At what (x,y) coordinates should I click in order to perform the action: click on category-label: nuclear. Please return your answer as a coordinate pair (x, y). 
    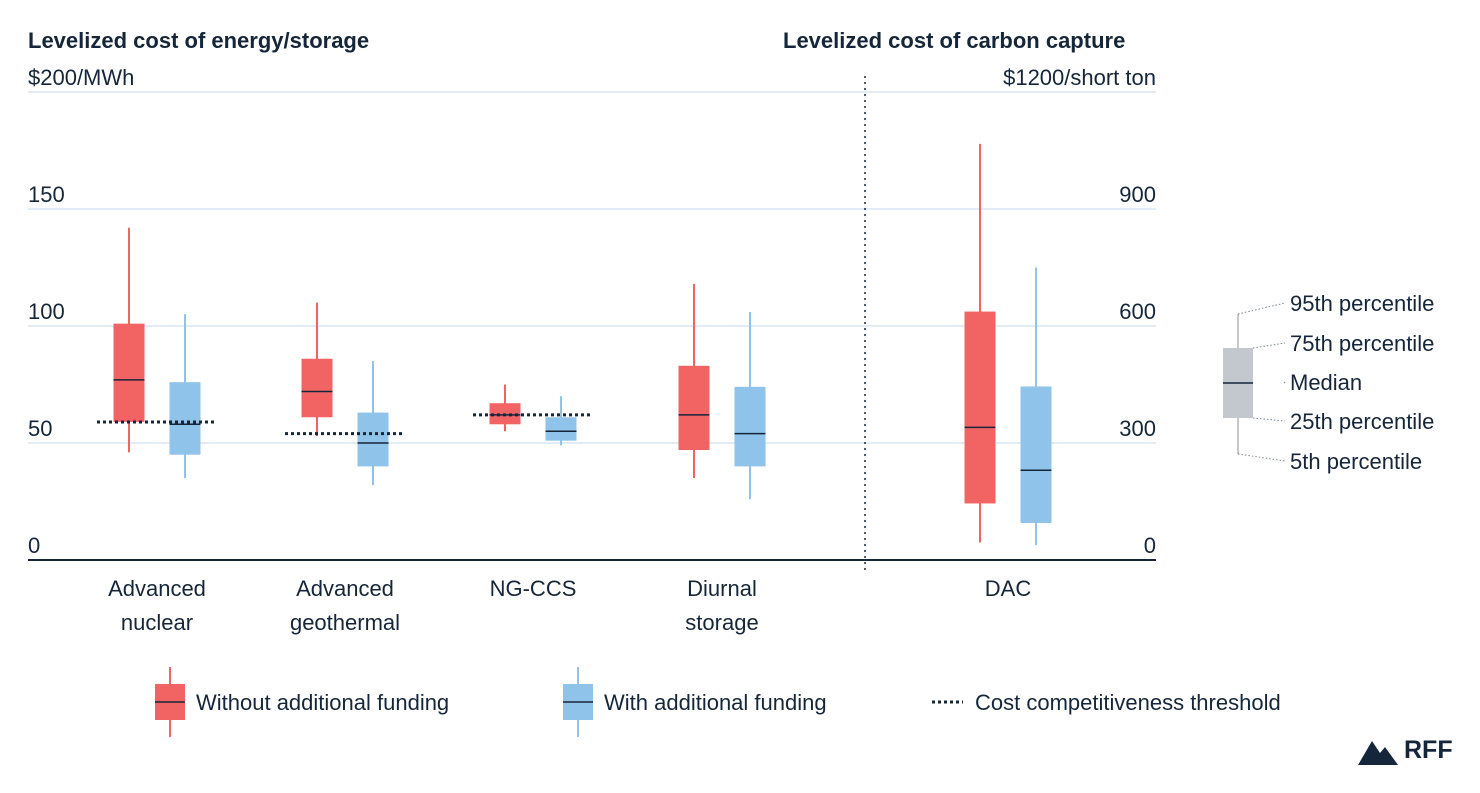
    Looking at the image, I should click on (157, 622).